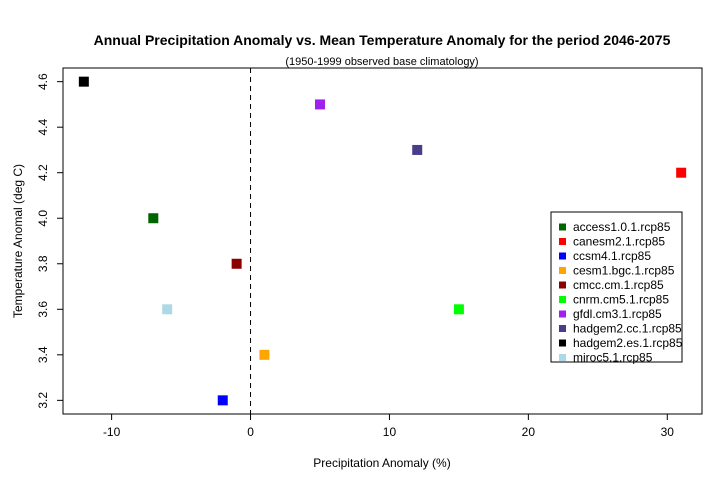 The width and height of the screenshot is (718, 494). What do you see at coordinates (43, 81) in the screenshot?
I see `y-tick-label: 4.6` at bounding box center [43, 81].